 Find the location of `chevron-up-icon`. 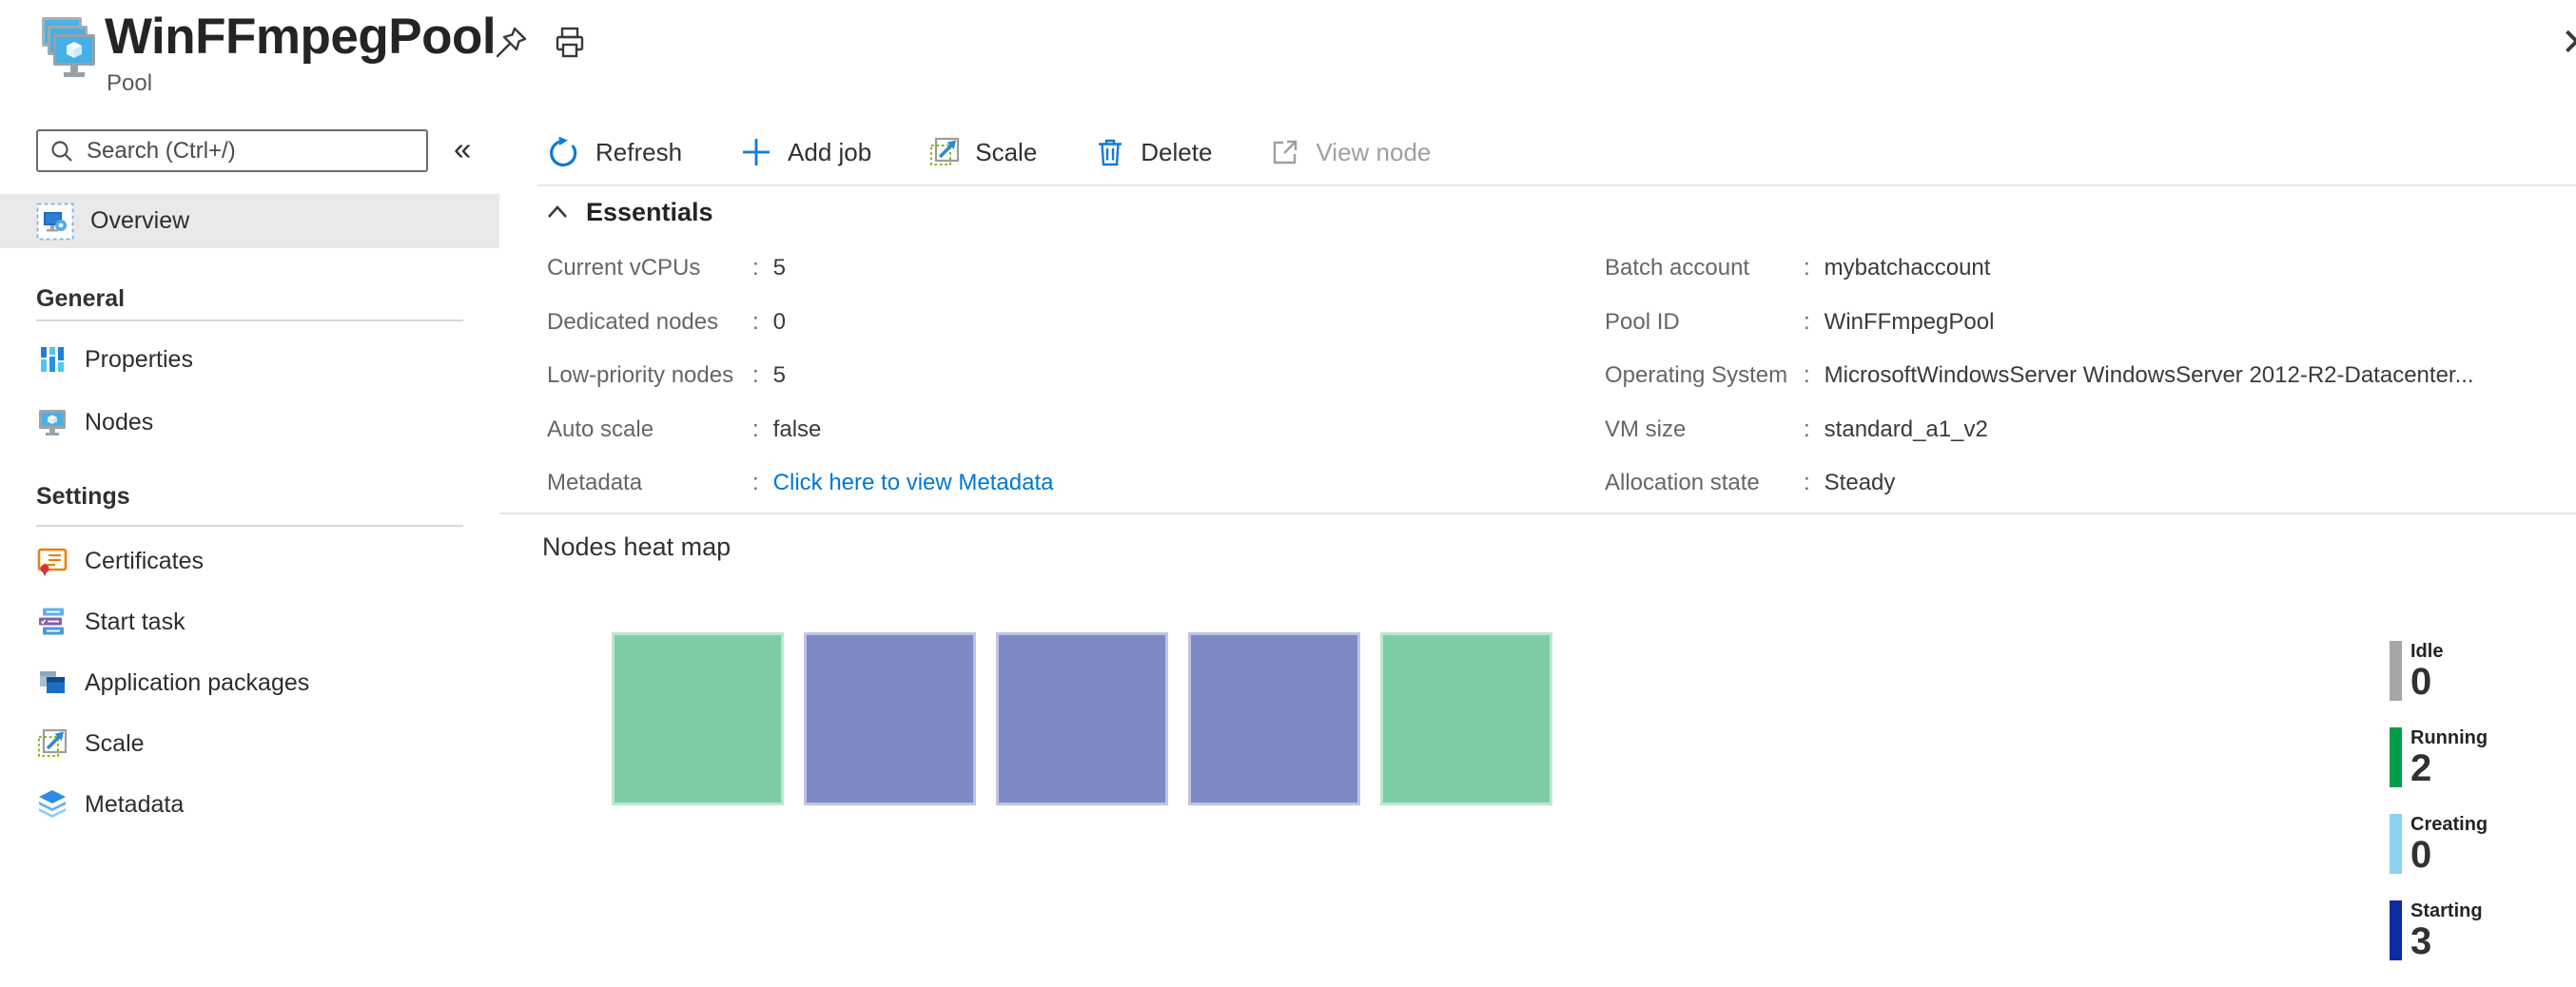

chevron-up-icon is located at coordinates (558, 213).